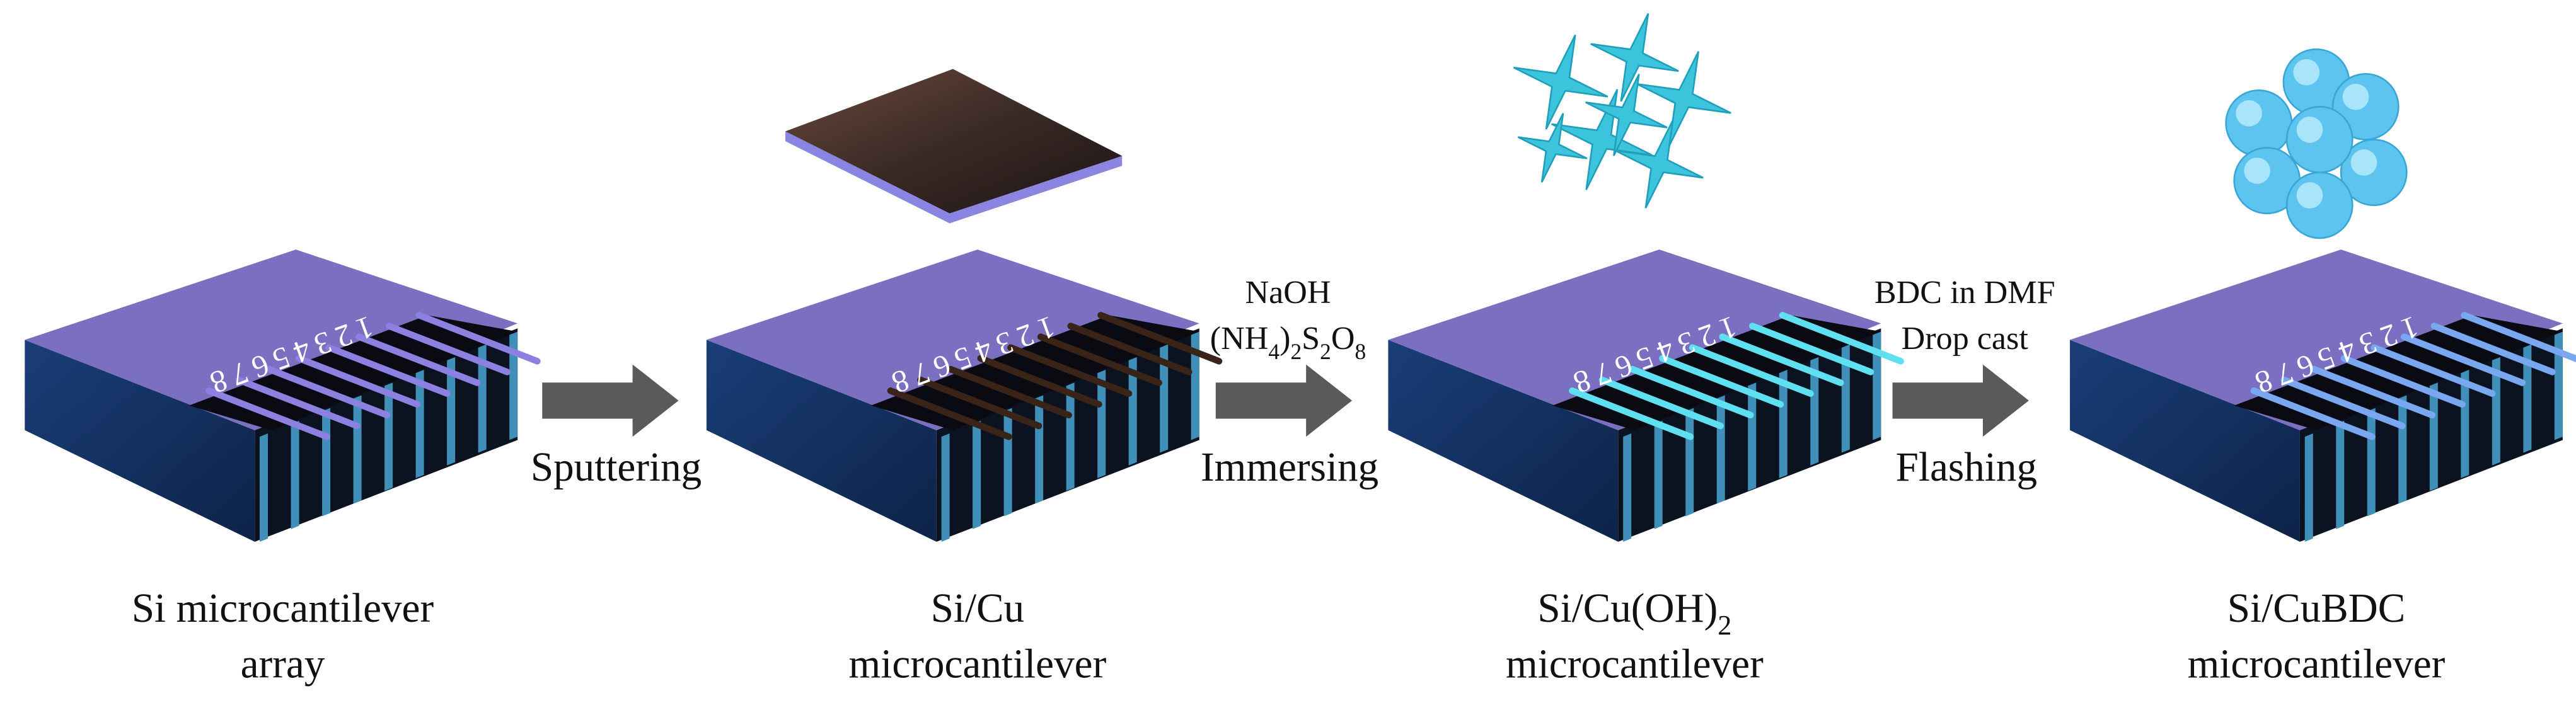 Image resolution: width=2576 pixels, height=715 pixels. I want to click on sample-caption: Si/Cu(OH)2, so click(1634, 613).